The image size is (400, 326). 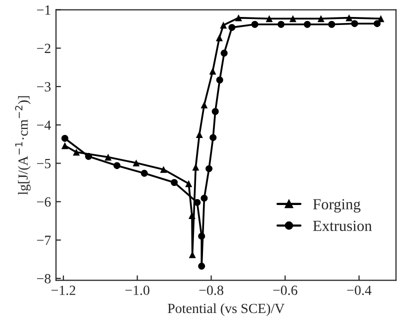 I want to click on legend-label: Forging, so click(x=336, y=206).